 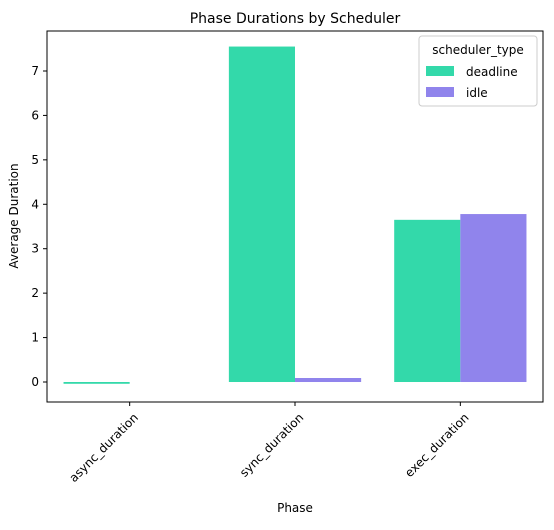 What do you see at coordinates (493, 298) in the screenshot?
I see `bar-idle-exec_duration` at bounding box center [493, 298].